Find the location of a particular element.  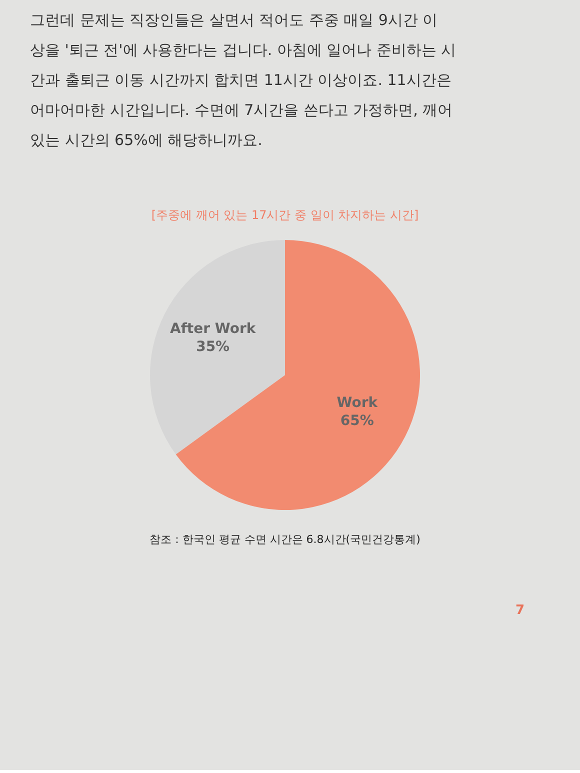

text: 7 is located at coordinates (520, 610).